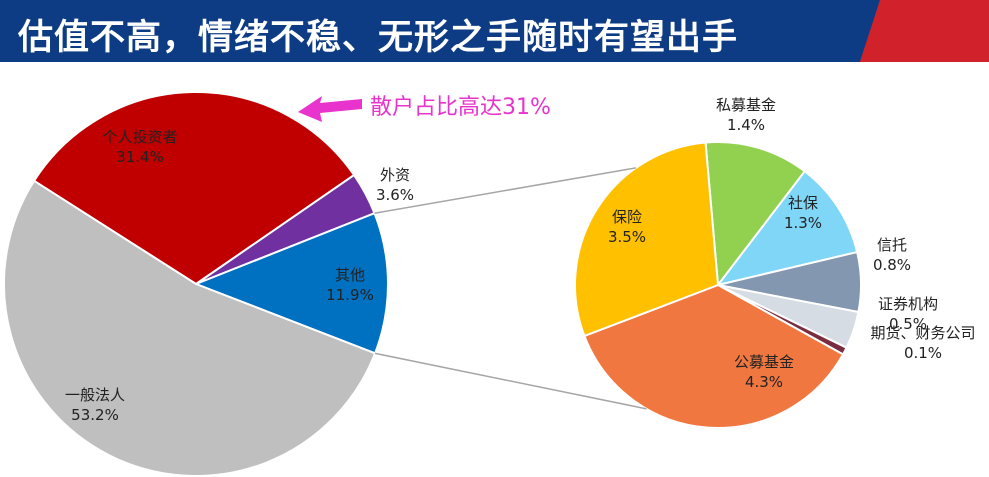 Image resolution: width=989 pixels, height=477 pixels. I want to click on main-pie-value-0: 31.4%, so click(140, 157).